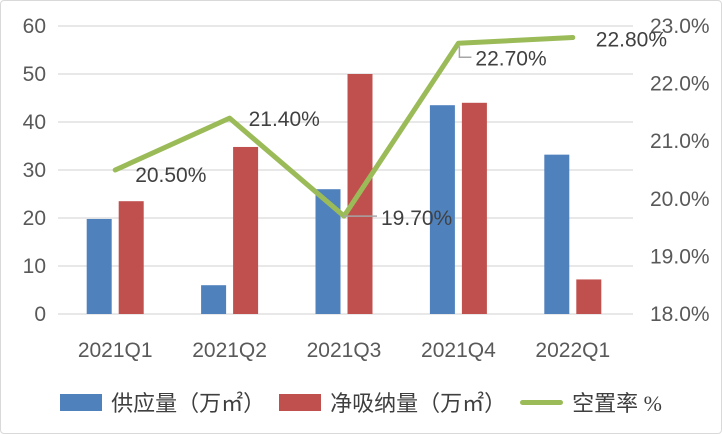  I want to click on vacancy-data-label: 22.80%, so click(631, 40).